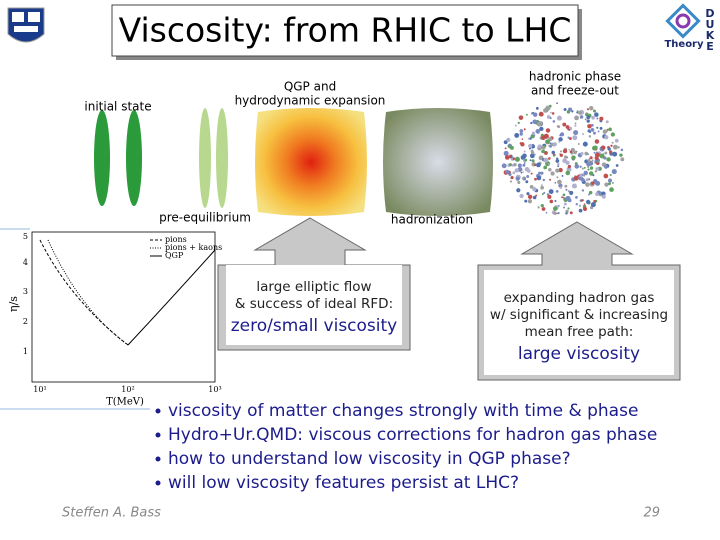  What do you see at coordinates (579, 298) in the screenshot?
I see `callout-text: expanding hadron gas` at bounding box center [579, 298].